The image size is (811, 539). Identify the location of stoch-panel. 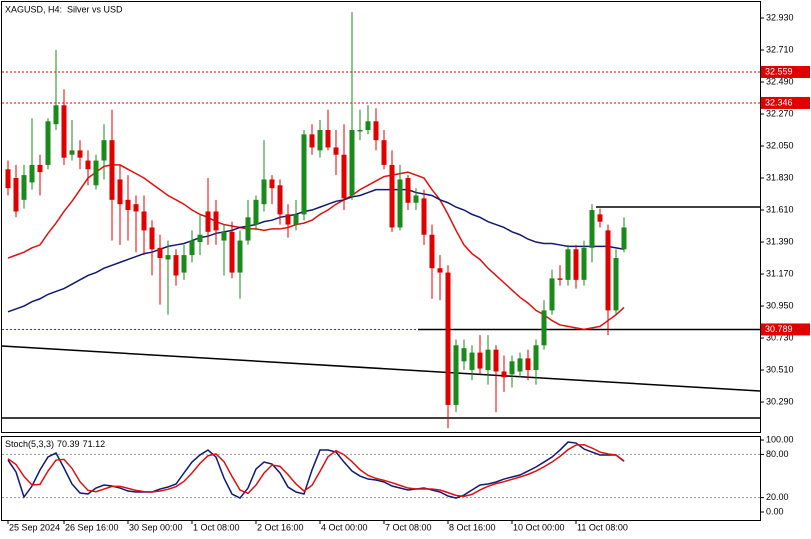
(381, 478).